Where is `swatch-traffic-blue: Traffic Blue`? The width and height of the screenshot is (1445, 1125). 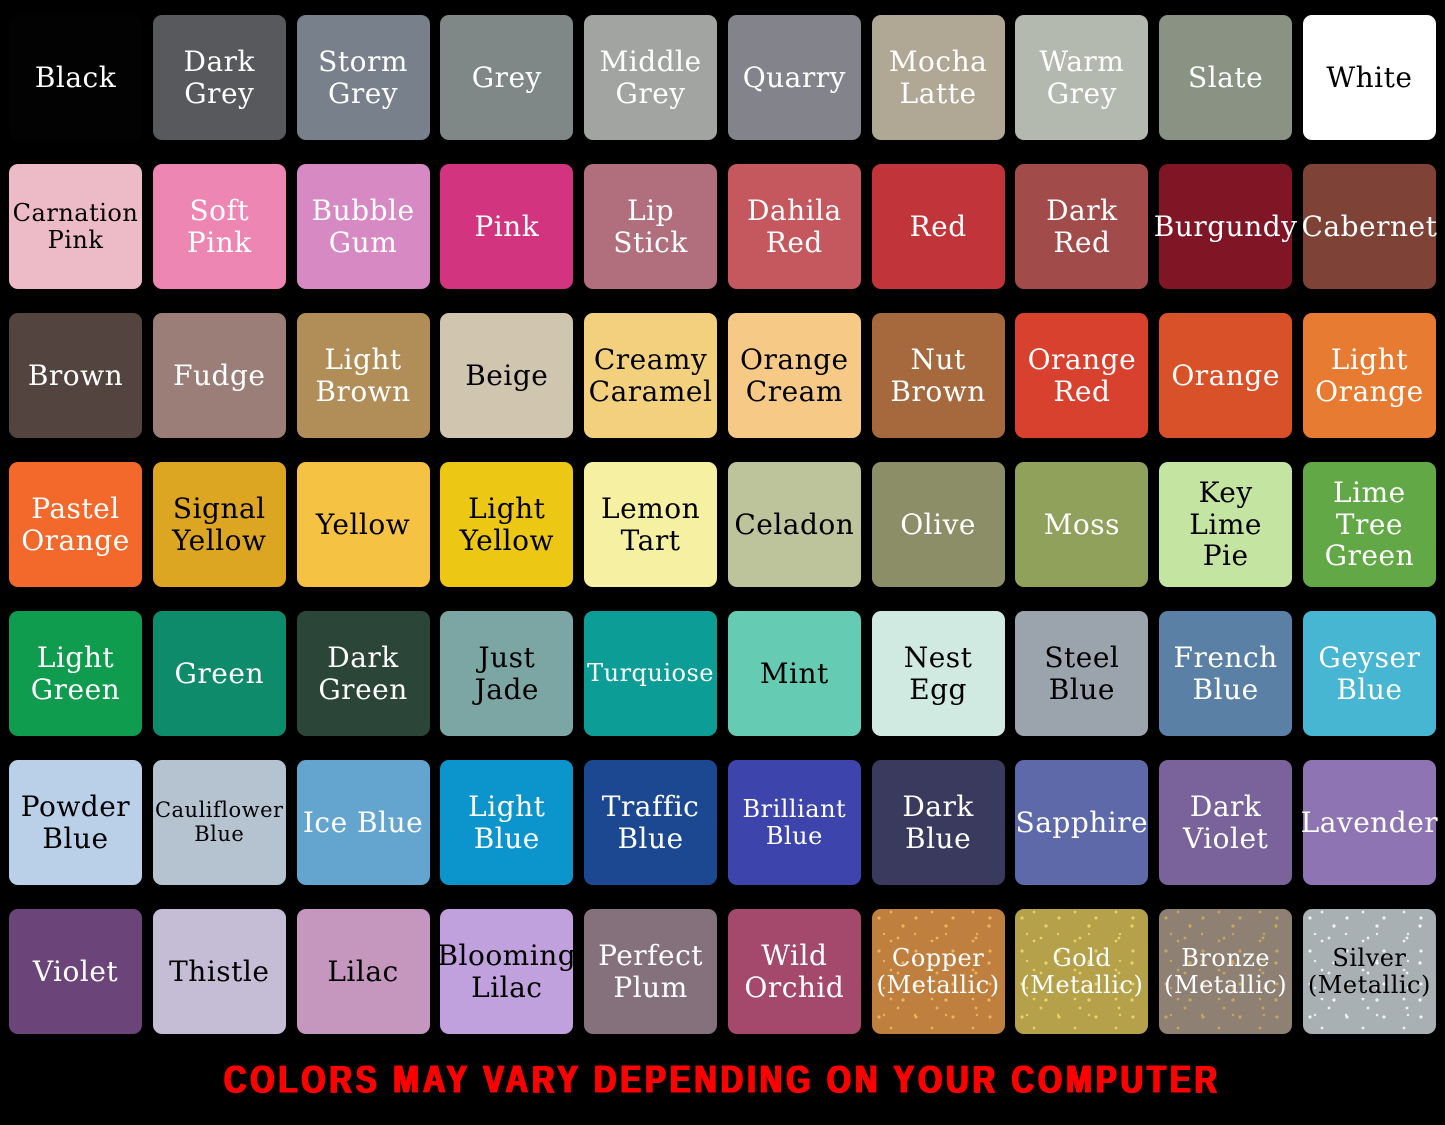 swatch-traffic-blue: Traffic Blue is located at coordinates (651, 822).